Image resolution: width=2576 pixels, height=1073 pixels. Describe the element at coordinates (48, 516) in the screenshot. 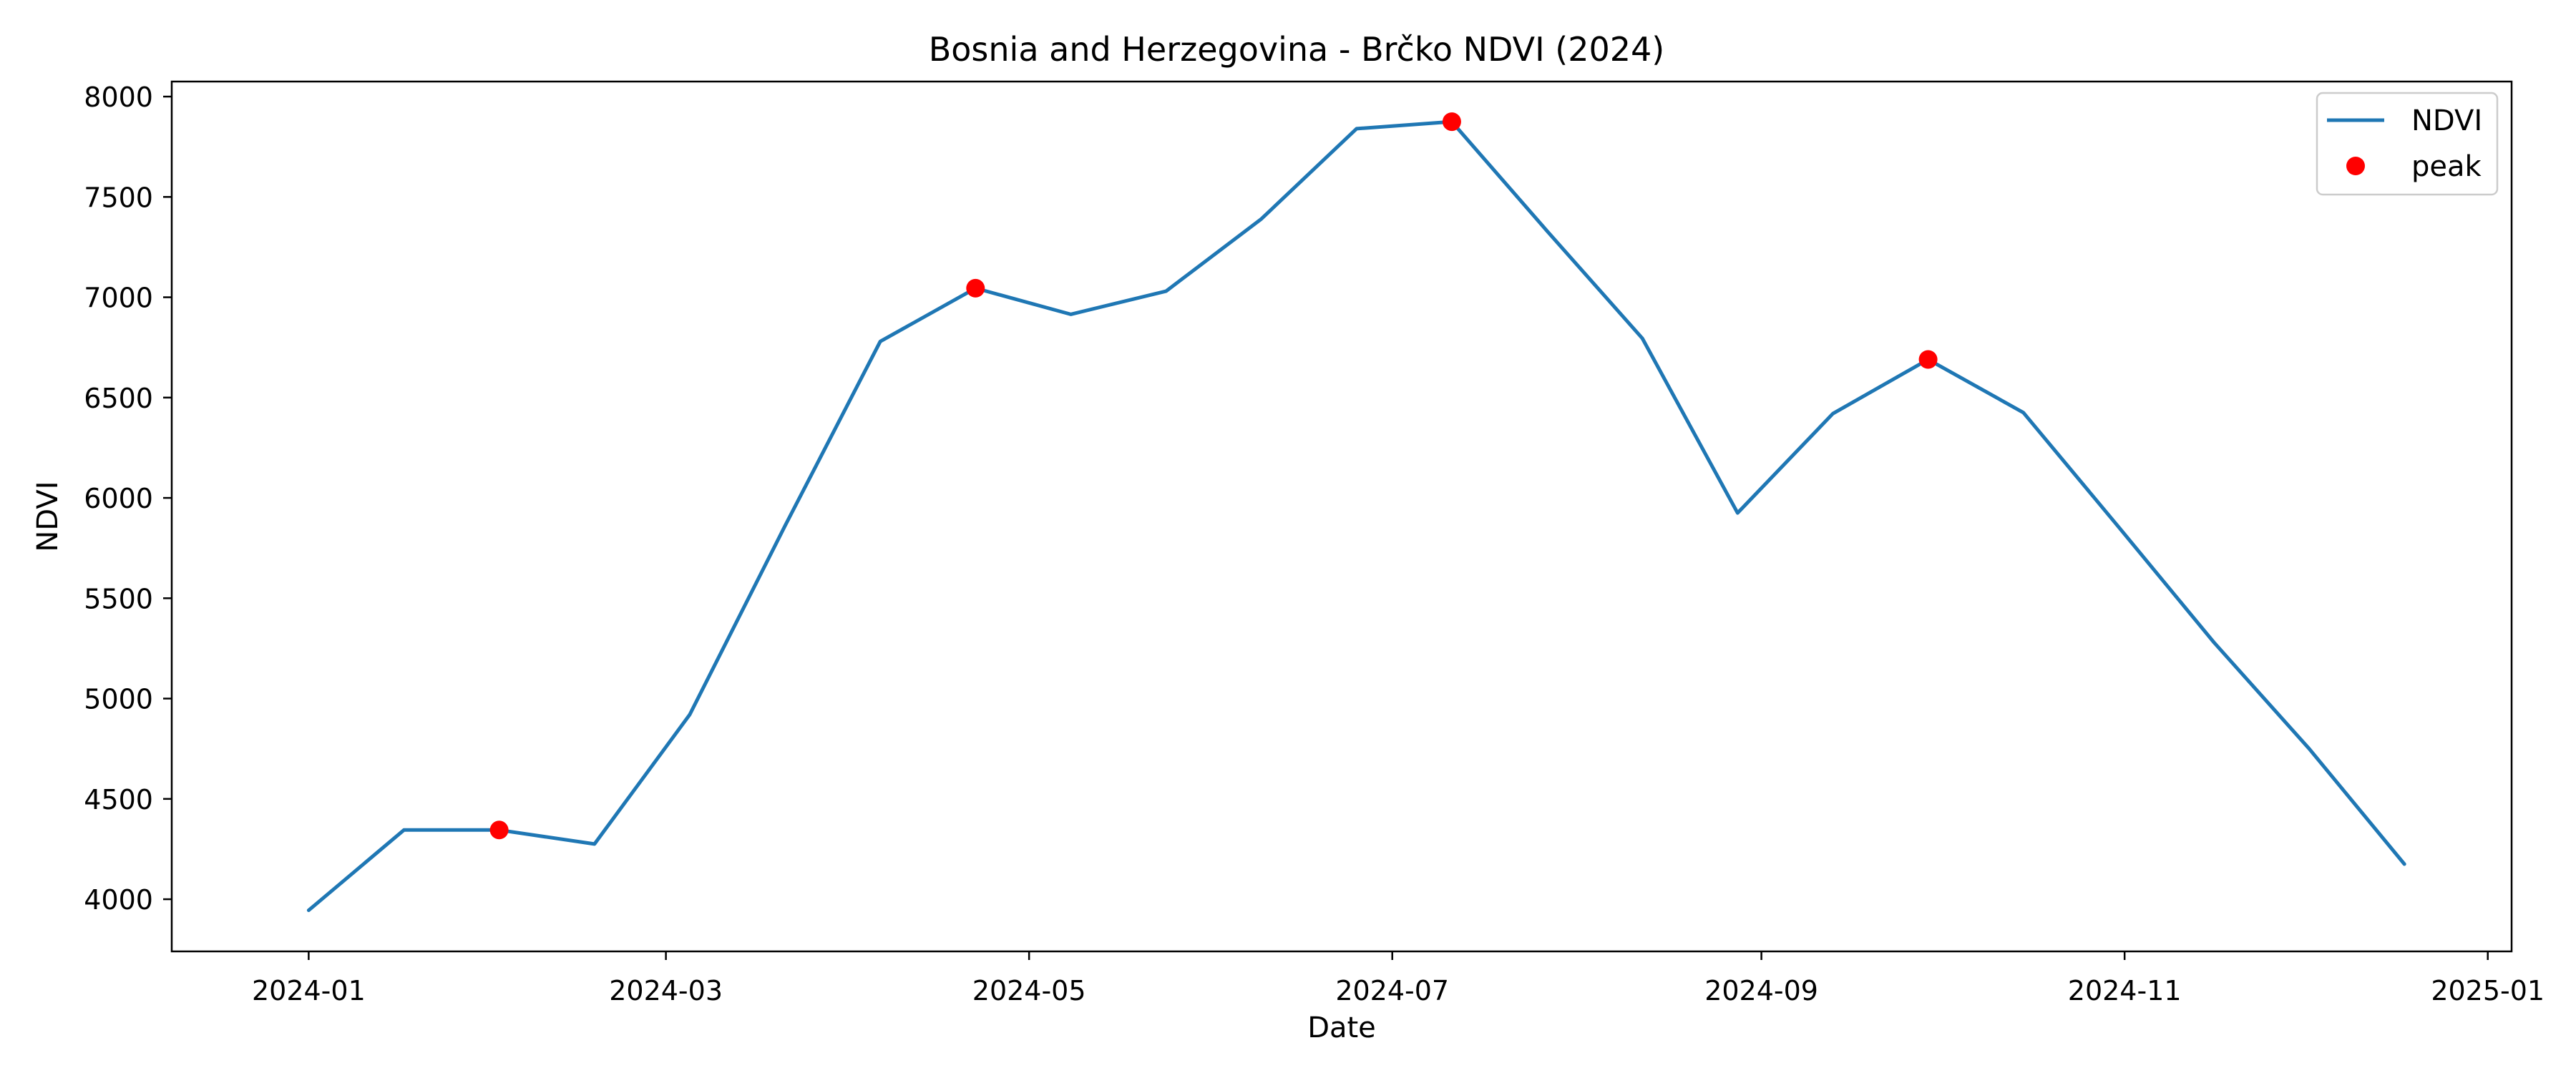

I see `y-axis-label: NDVI` at that location.